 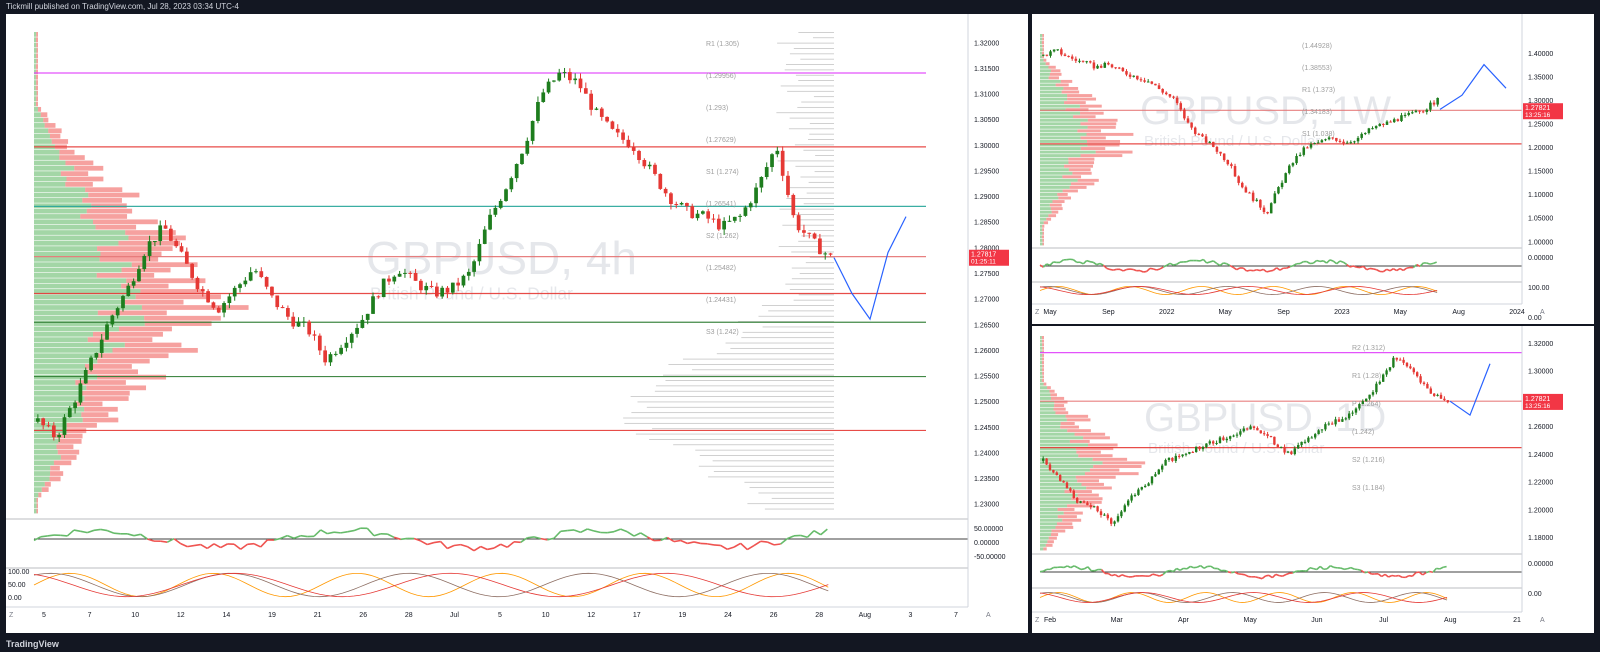 I want to click on tradingview-logo: TradingView, so click(x=32, y=644).